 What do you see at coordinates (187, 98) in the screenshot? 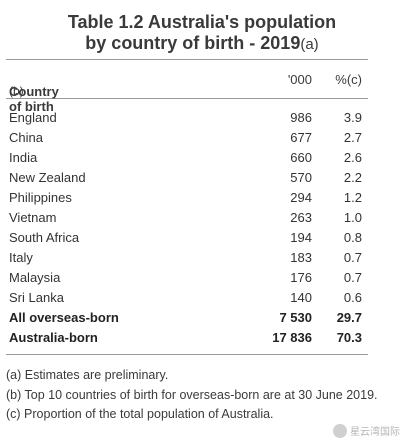
I see `header-rule` at bounding box center [187, 98].